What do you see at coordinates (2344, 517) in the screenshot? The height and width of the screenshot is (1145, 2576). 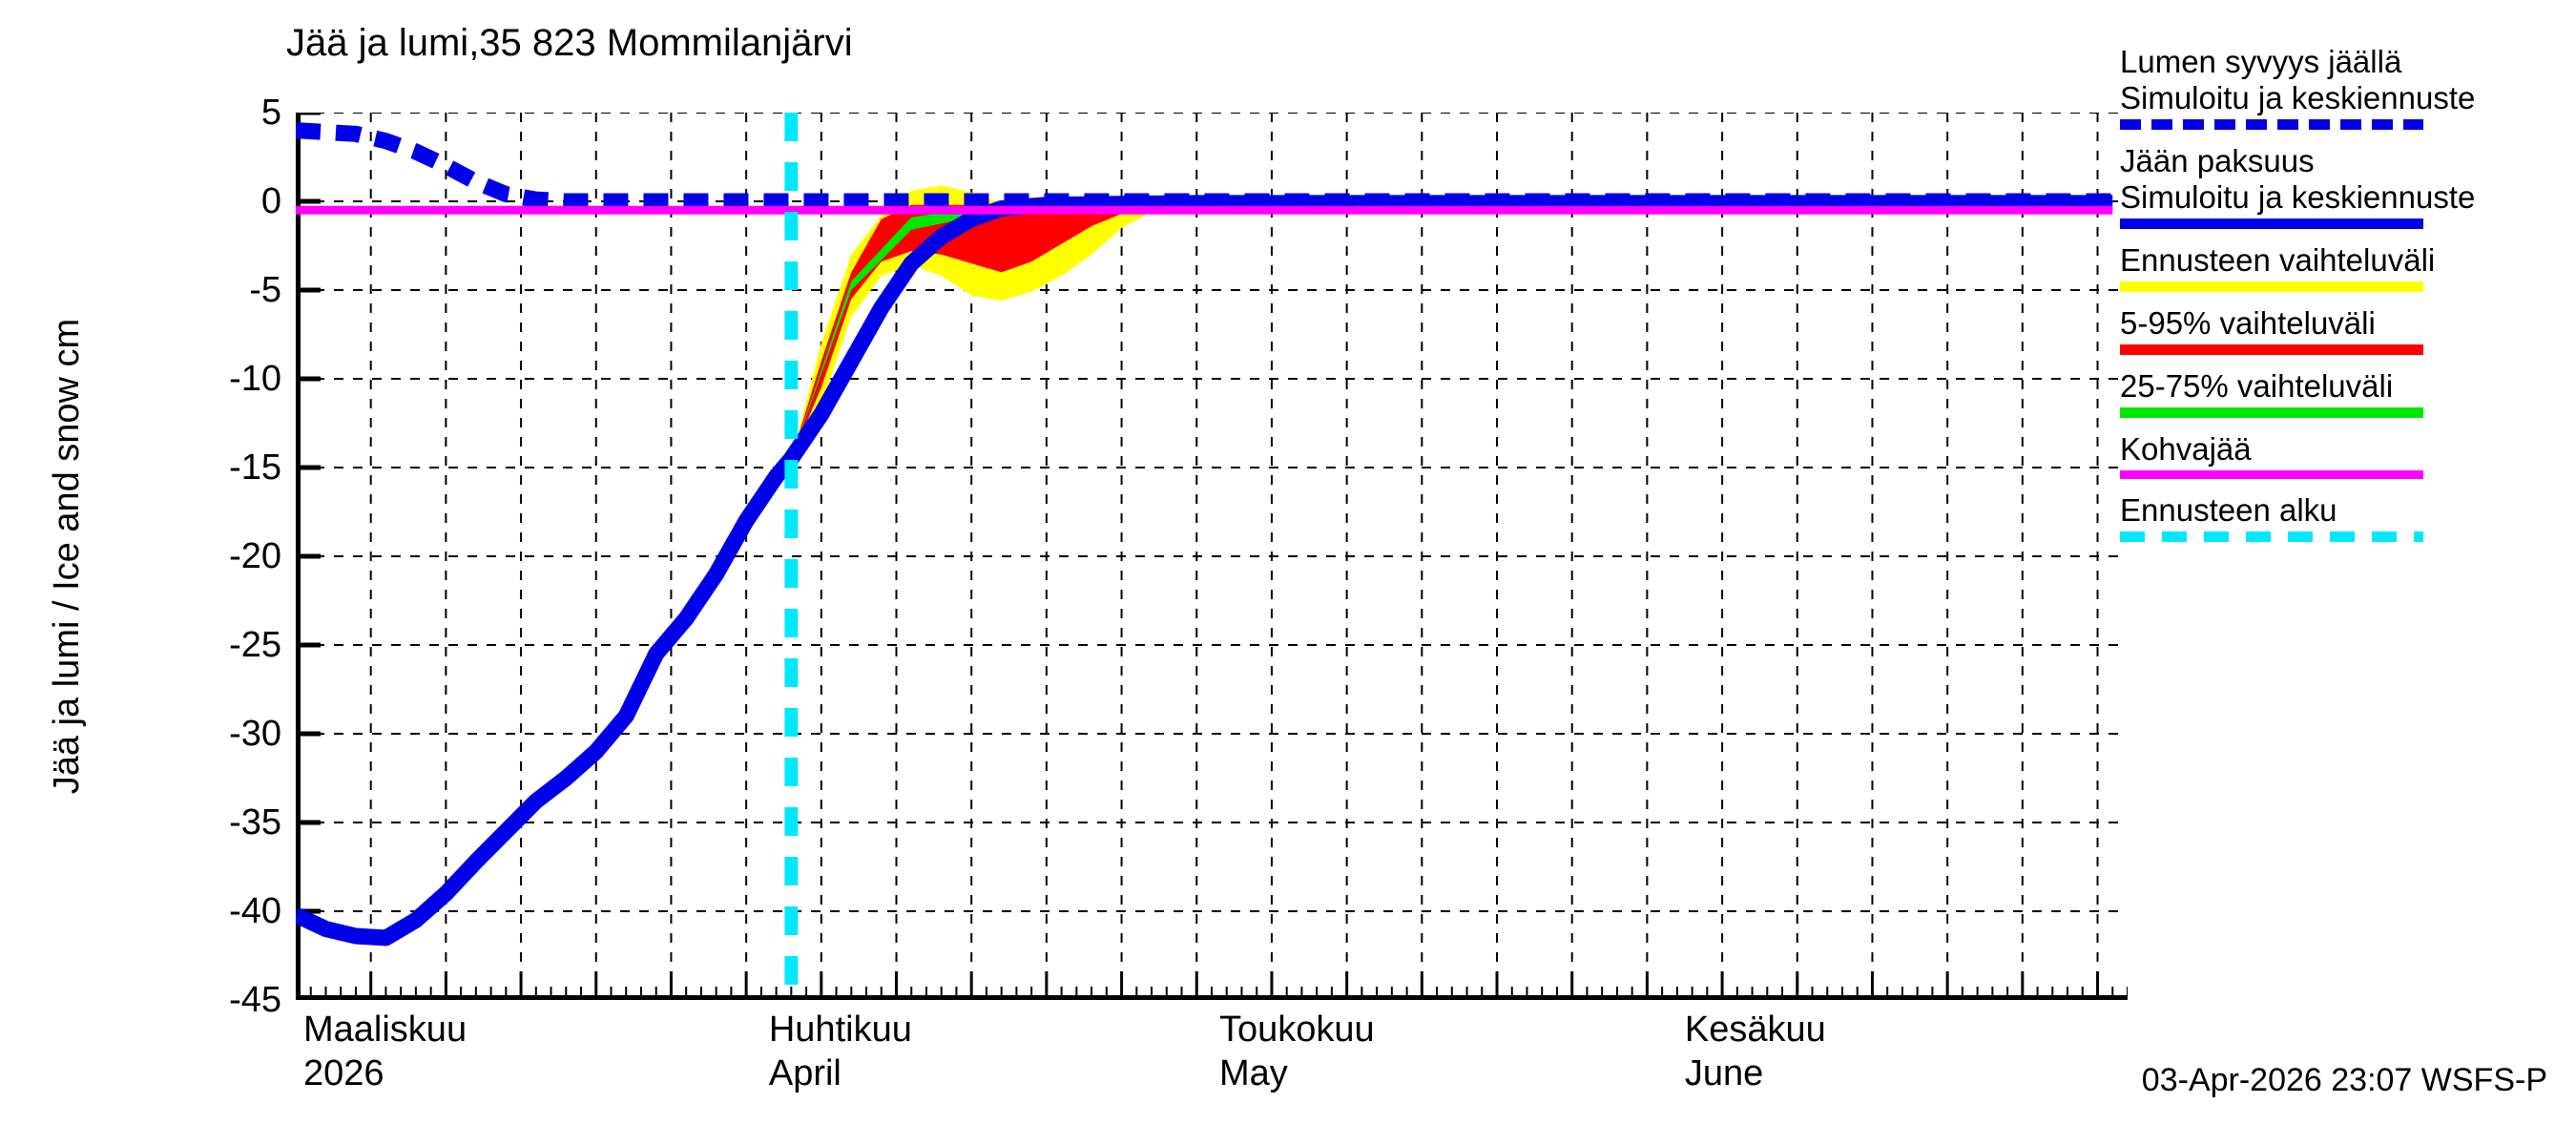 I see `legend-entry: Ennusteen alku` at bounding box center [2344, 517].